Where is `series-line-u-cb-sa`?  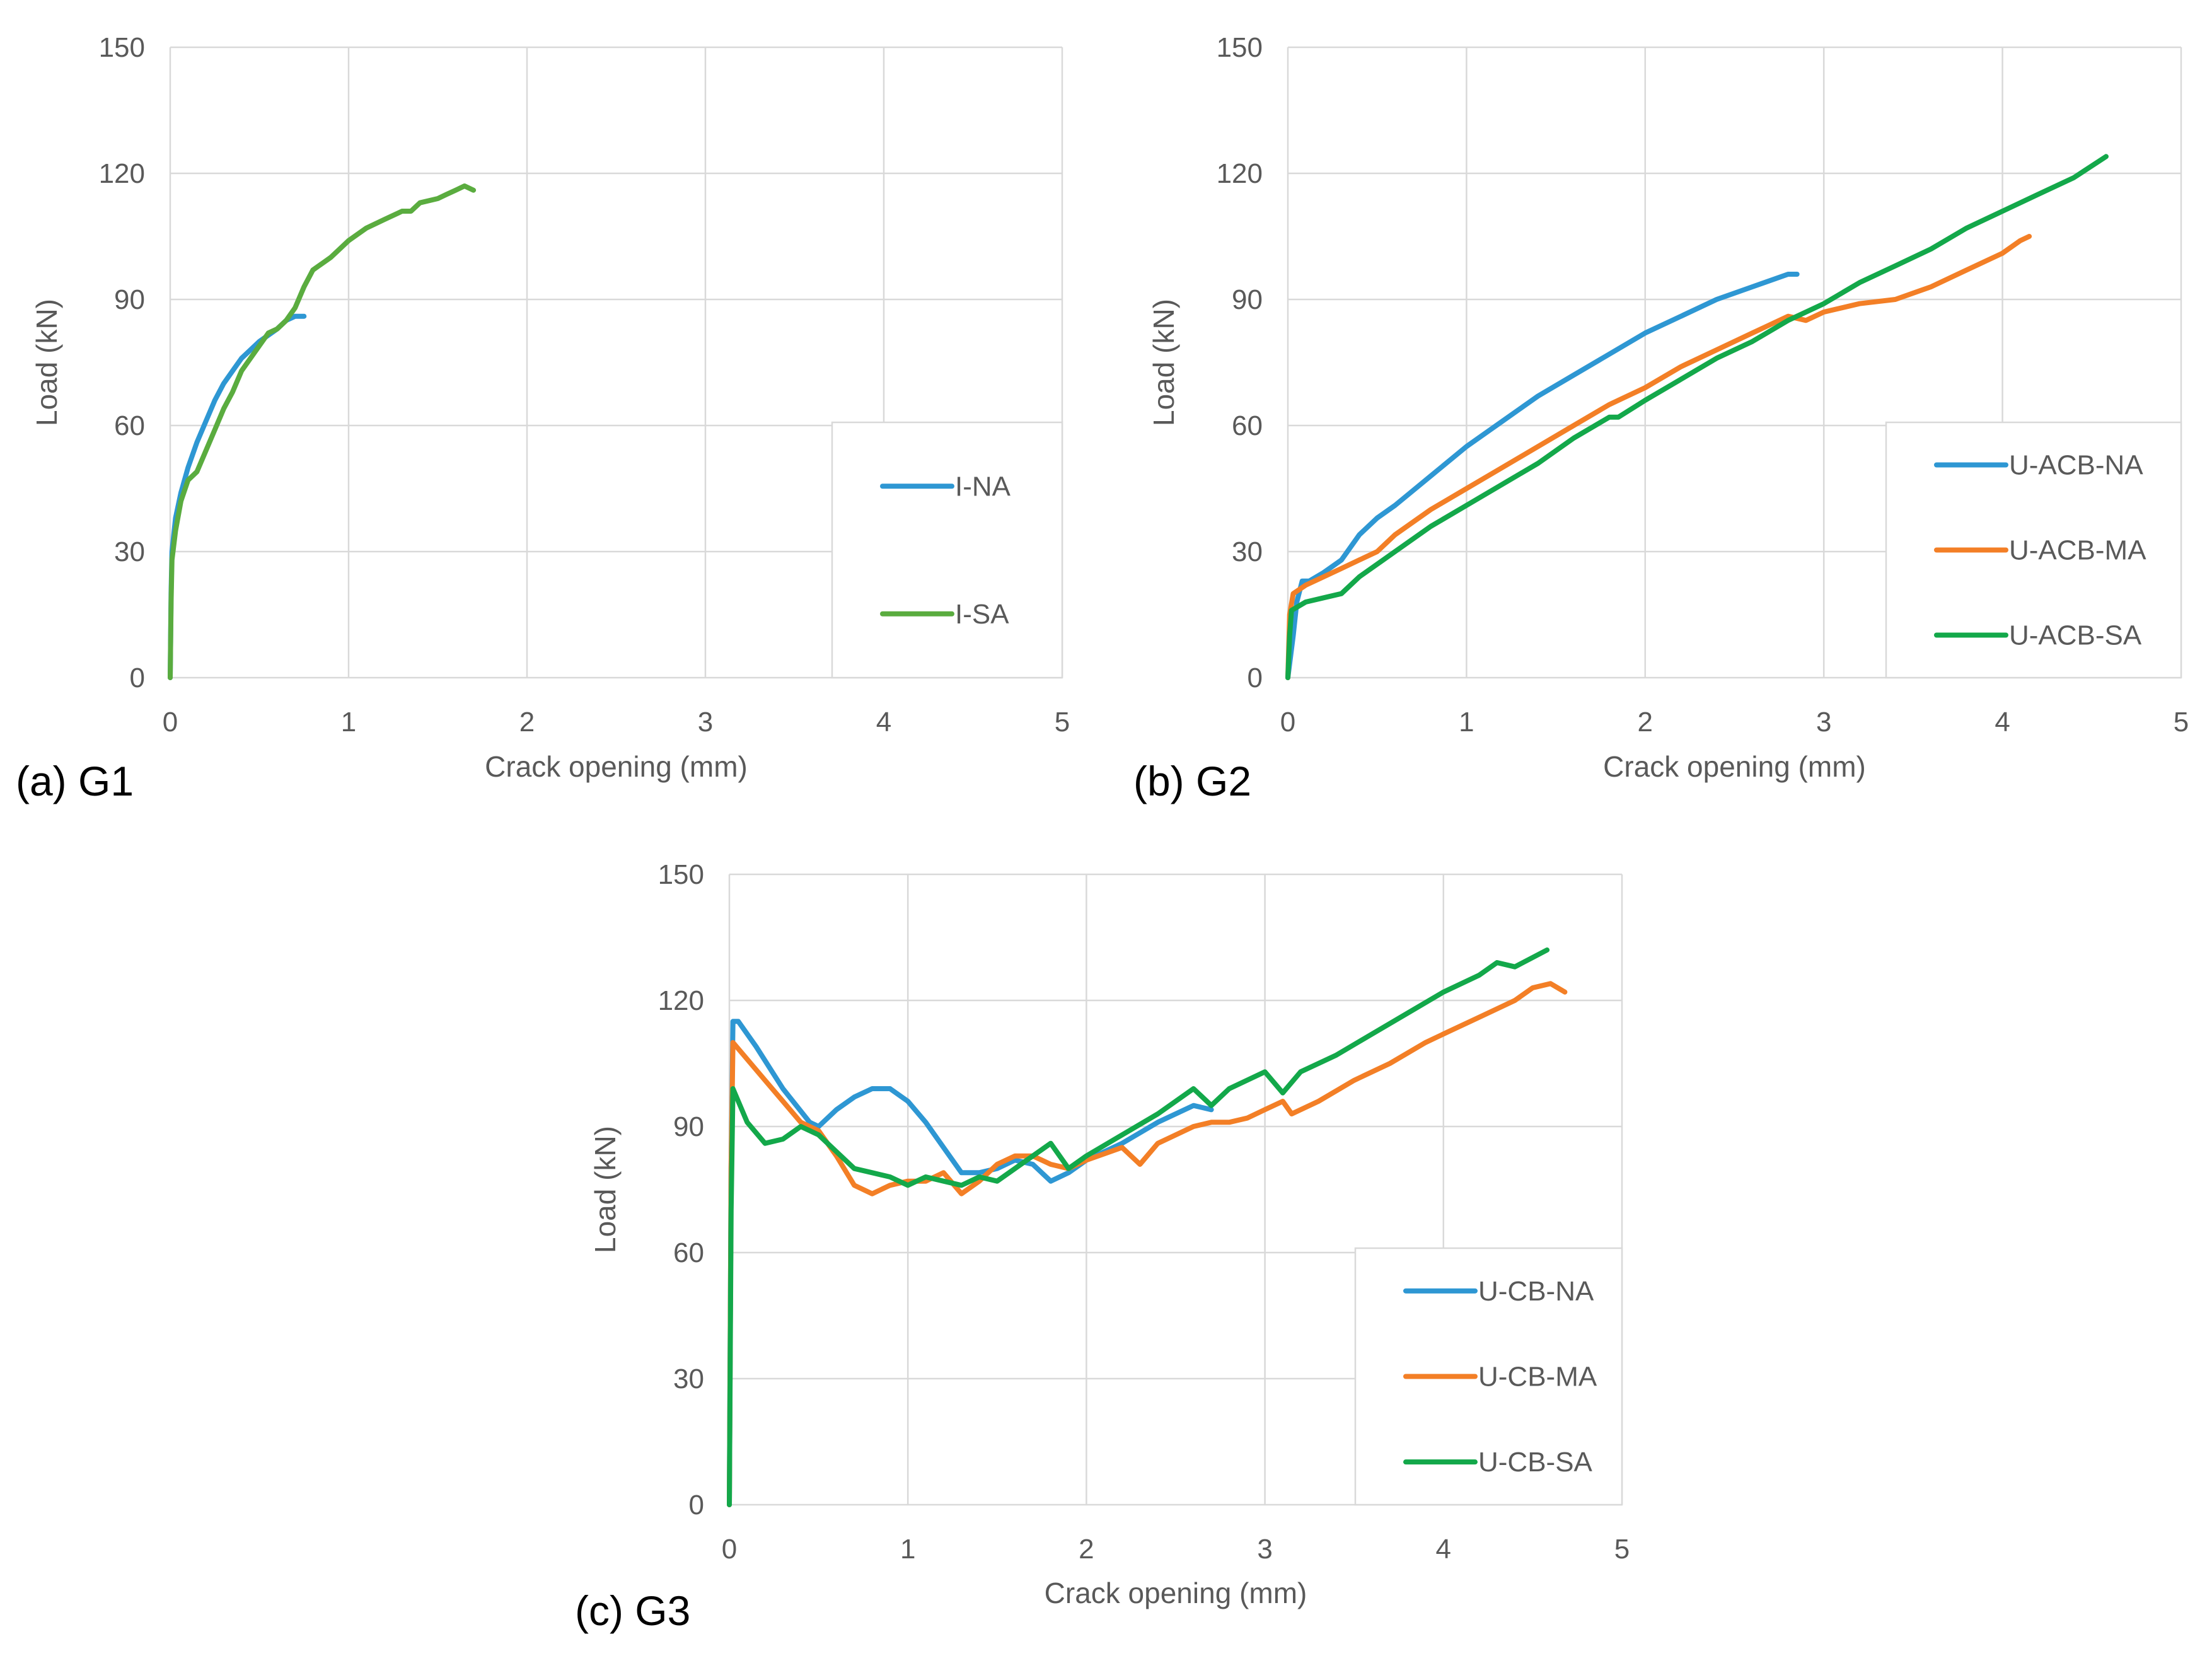 series-line-u-cb-sa is located at coordinates (1138, 1227).